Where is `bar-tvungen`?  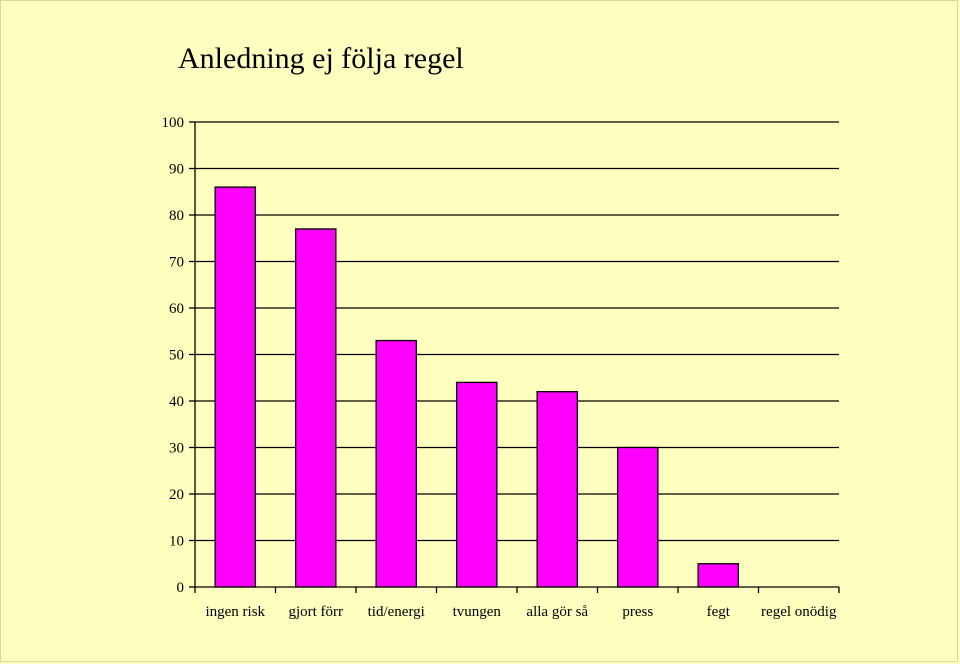 bar-tvungen is located at coordinates (476, 484).